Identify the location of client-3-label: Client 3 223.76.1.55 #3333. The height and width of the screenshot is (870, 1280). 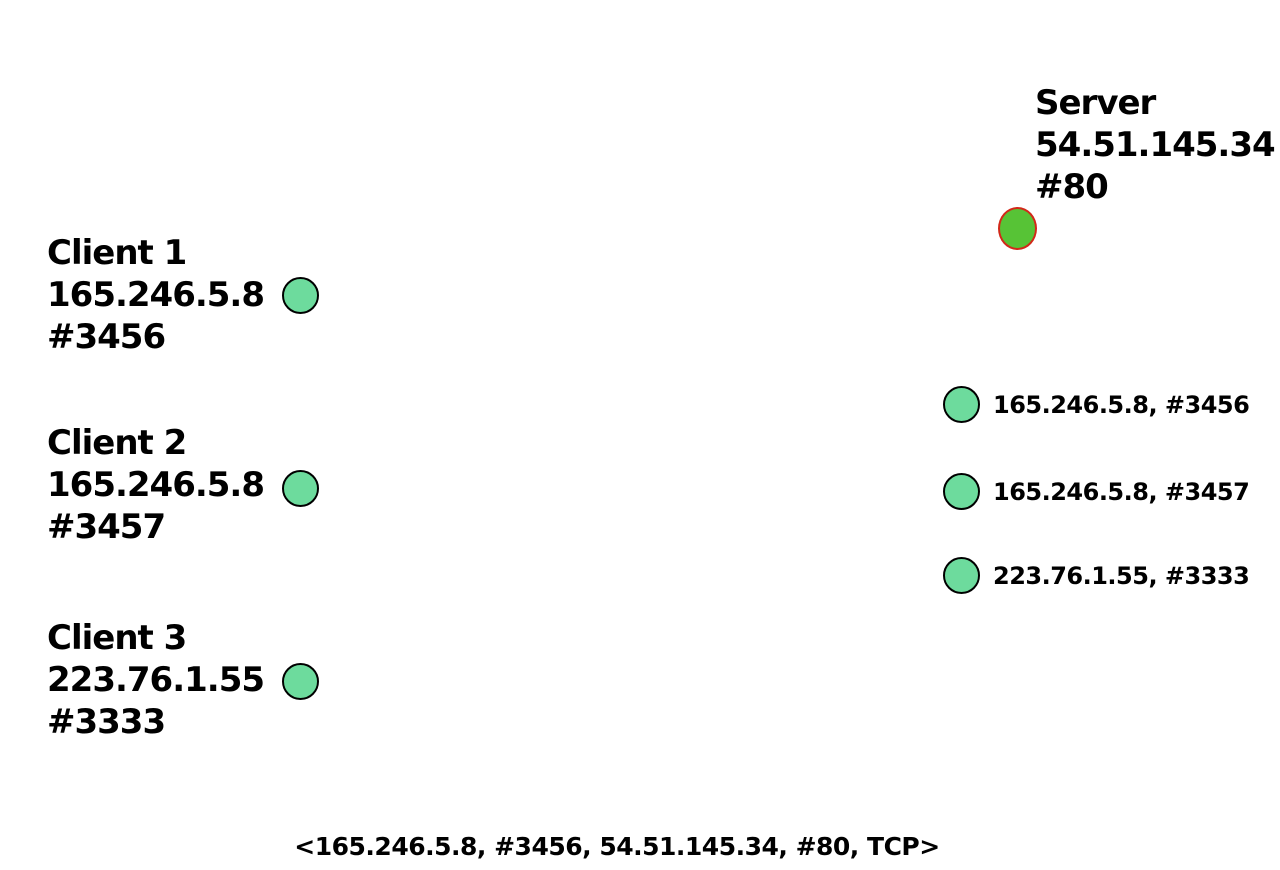
(156, 680).